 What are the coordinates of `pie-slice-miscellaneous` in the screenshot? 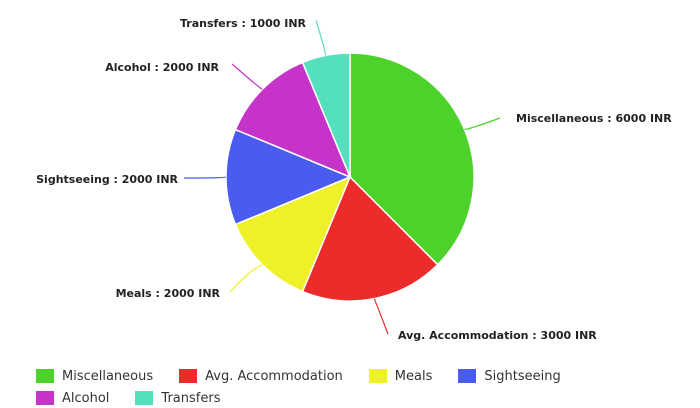 It's located at (412, 159).